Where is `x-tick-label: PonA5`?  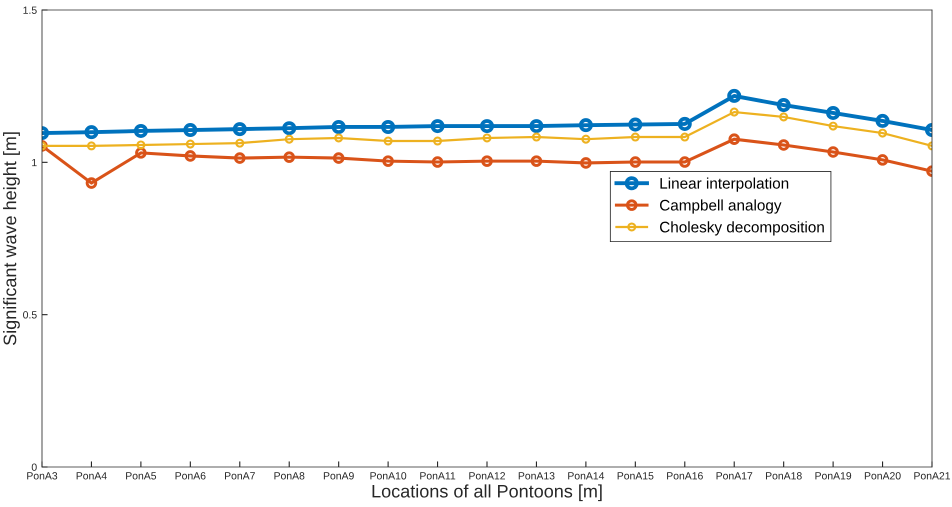 x-tick-label: PonA5 is located at coordinates (141, 476).